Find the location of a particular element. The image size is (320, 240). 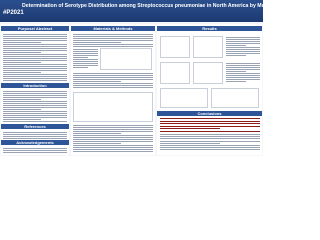

section-header: References is located at coordinates (35, 126).